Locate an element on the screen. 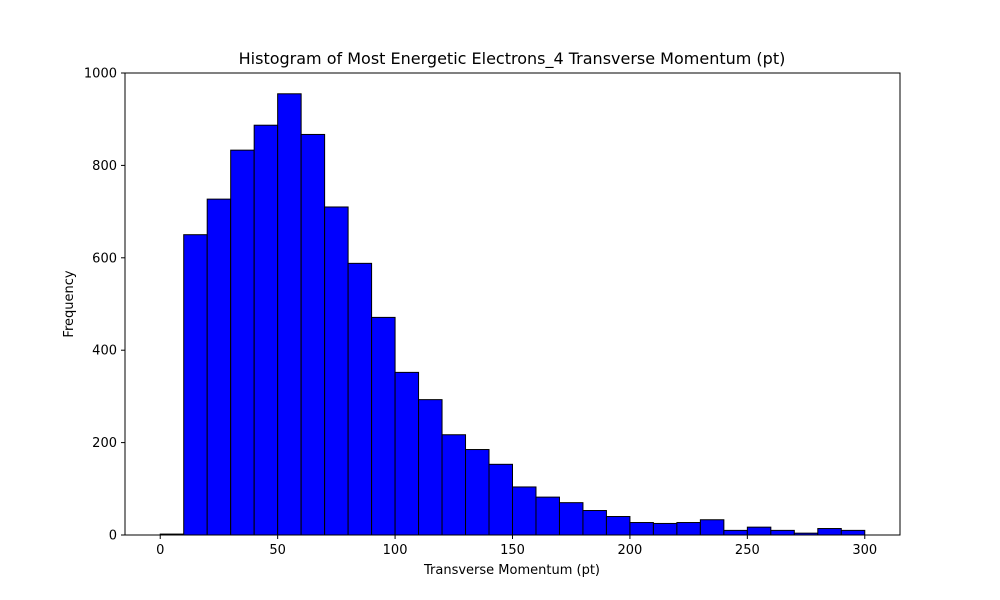 The height and width of the screenshot is (600, 1000). y-axis-label: Frequency is located at coordinates (69, 303).